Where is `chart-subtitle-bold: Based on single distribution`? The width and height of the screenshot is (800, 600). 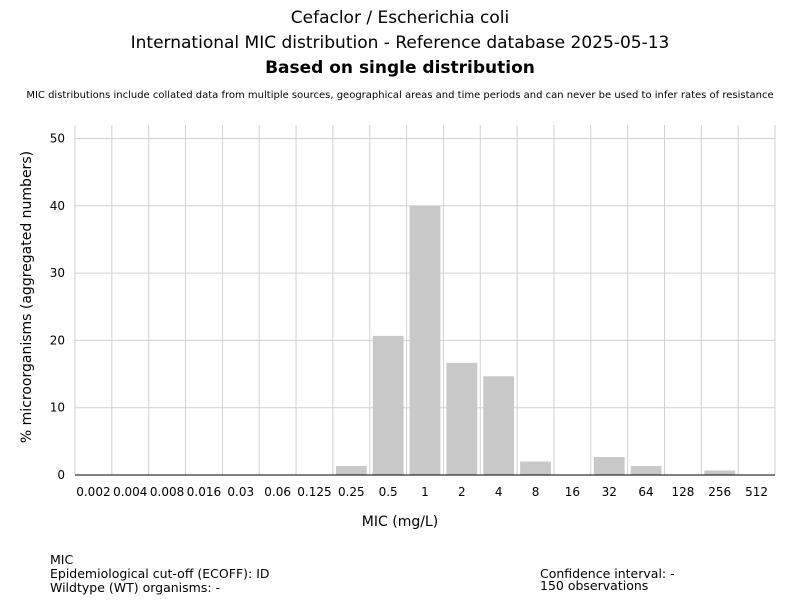
chart-subtitle-bold: Based on single distribution is located at coordinates (400, 68).